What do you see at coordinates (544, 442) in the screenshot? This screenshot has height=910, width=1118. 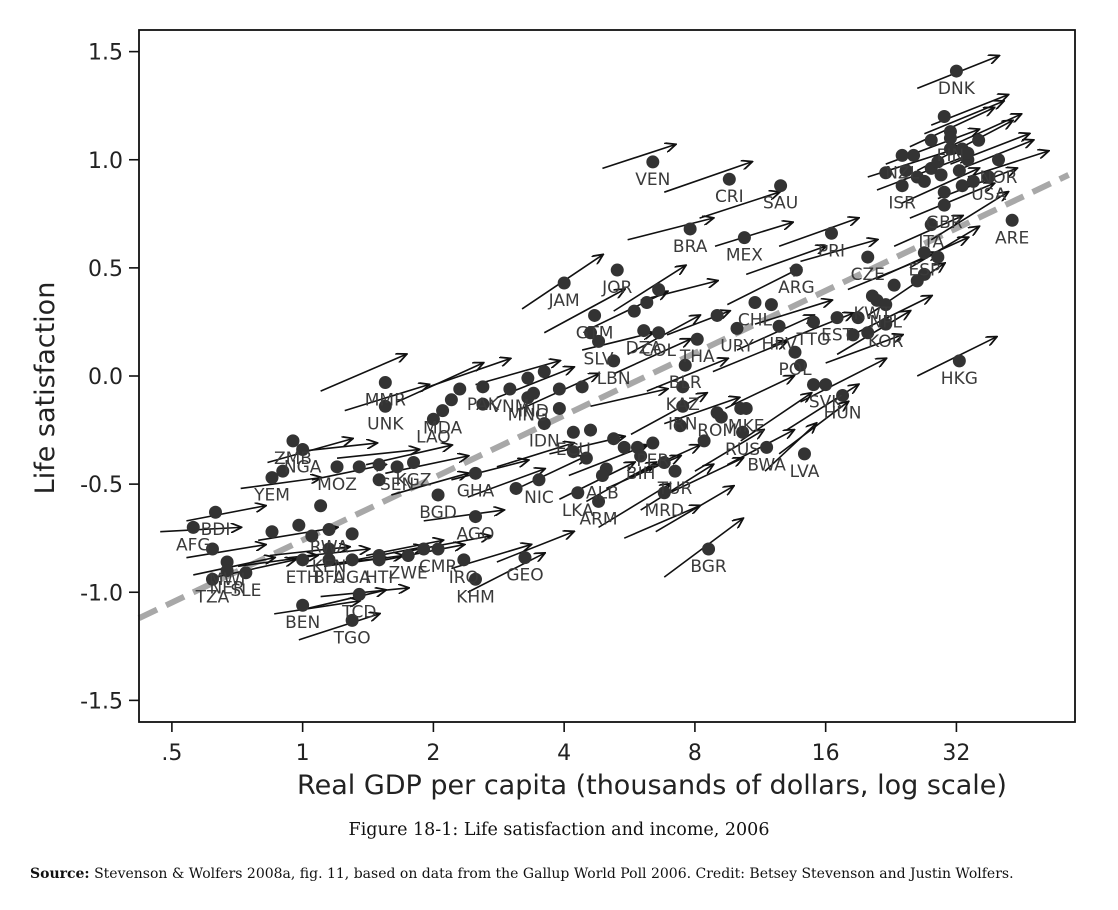 I see `point-label: IDN` at bounding box center [544, 442].